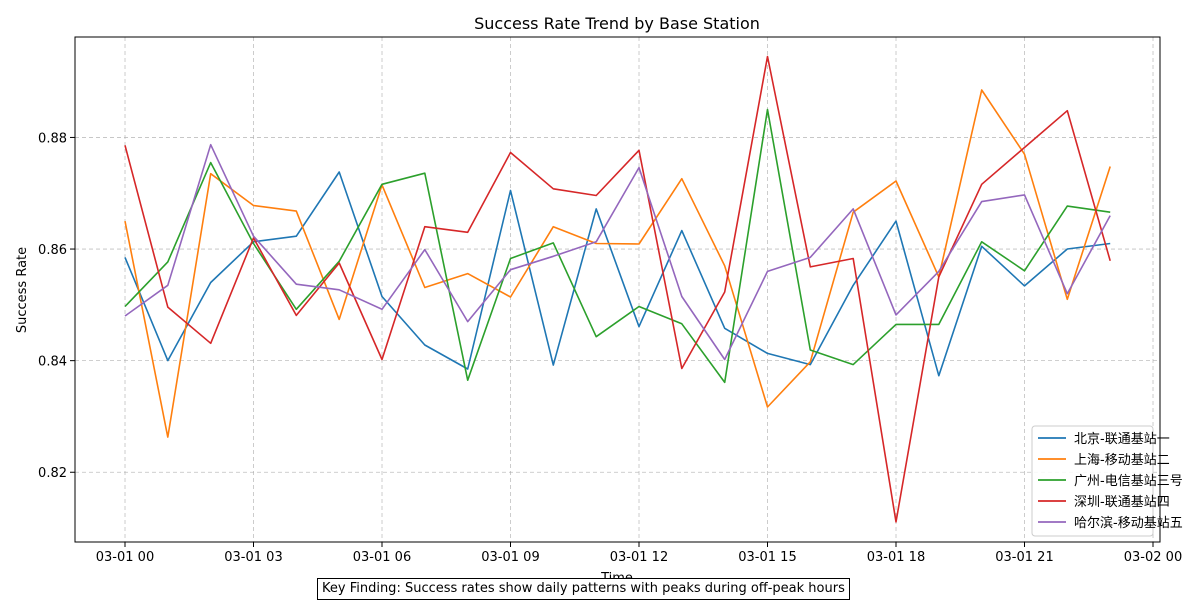 The height and width of the screenshot is (600, 1200). Describe the element at coordinates (1128, 481) in the screenshot. I see `legend-label: 广州-电信基站三号` at that location.